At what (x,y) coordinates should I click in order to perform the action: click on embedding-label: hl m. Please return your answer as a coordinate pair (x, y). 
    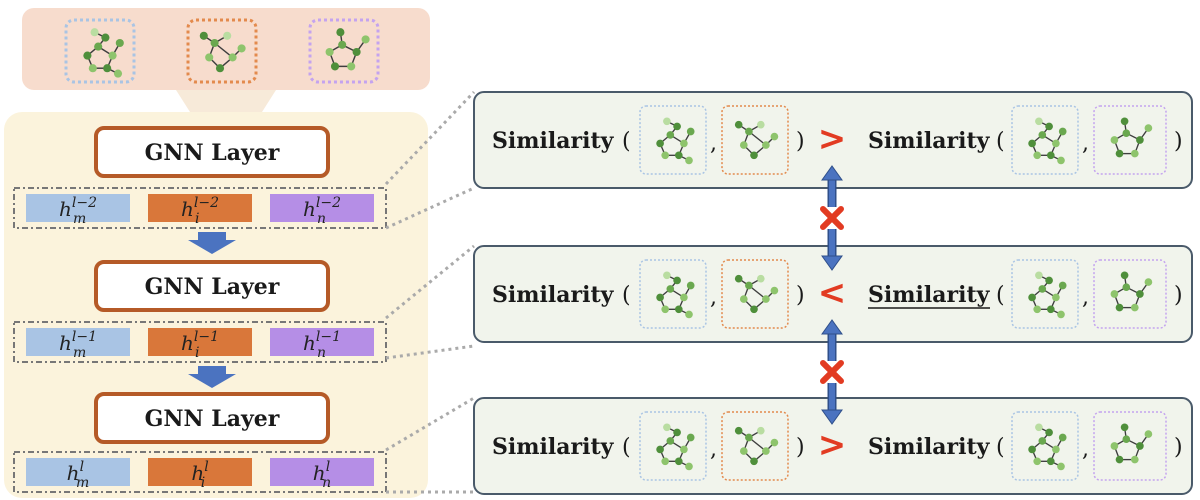
    Looking at the image, I should click on (78, 475).